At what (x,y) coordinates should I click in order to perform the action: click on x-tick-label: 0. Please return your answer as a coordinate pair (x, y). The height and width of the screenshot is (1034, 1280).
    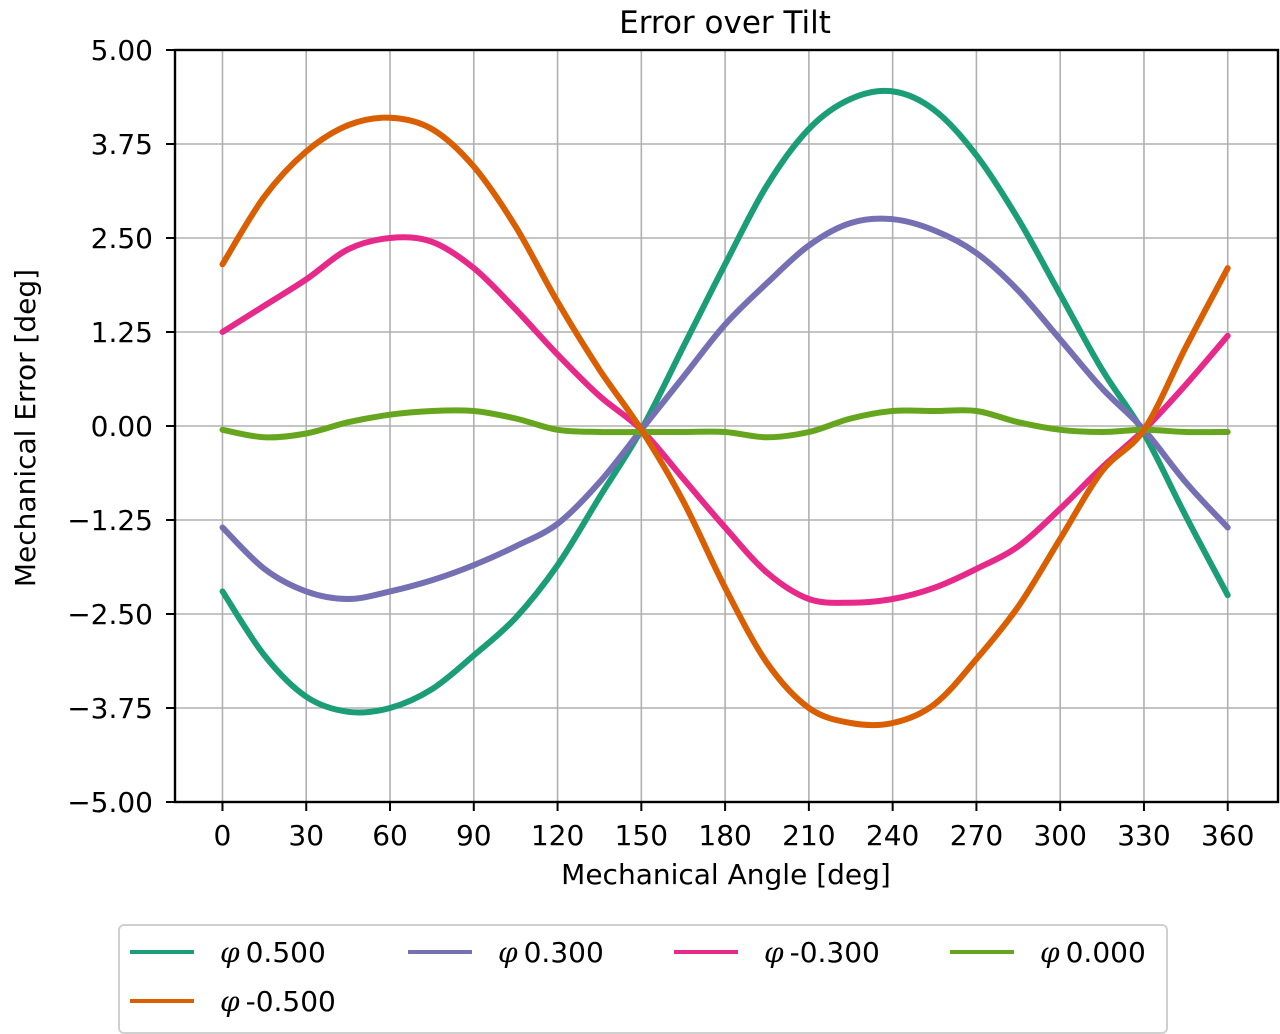
    Looking at the image, I should click on (223, 835).